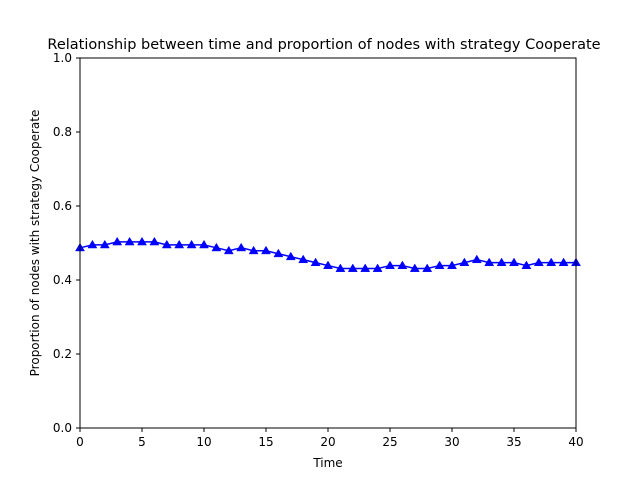  I want to click on x-tick-label: 10, so click(203, 442).